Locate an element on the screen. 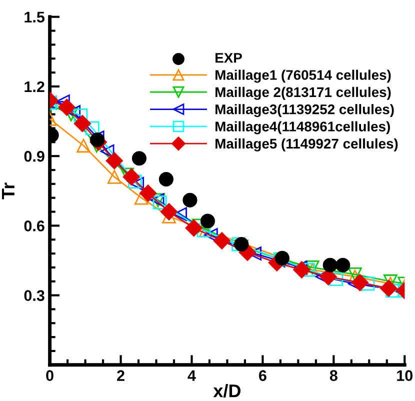 The width and height of the screenshot is (415, 401). x-tick-label: 8 is located at coordinates (334, 375).